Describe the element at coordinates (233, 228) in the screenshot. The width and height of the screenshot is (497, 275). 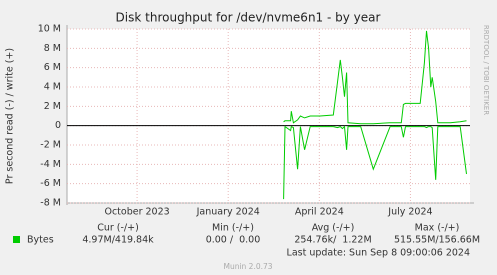
I see `summary-header: Min (-/+)` at that location.